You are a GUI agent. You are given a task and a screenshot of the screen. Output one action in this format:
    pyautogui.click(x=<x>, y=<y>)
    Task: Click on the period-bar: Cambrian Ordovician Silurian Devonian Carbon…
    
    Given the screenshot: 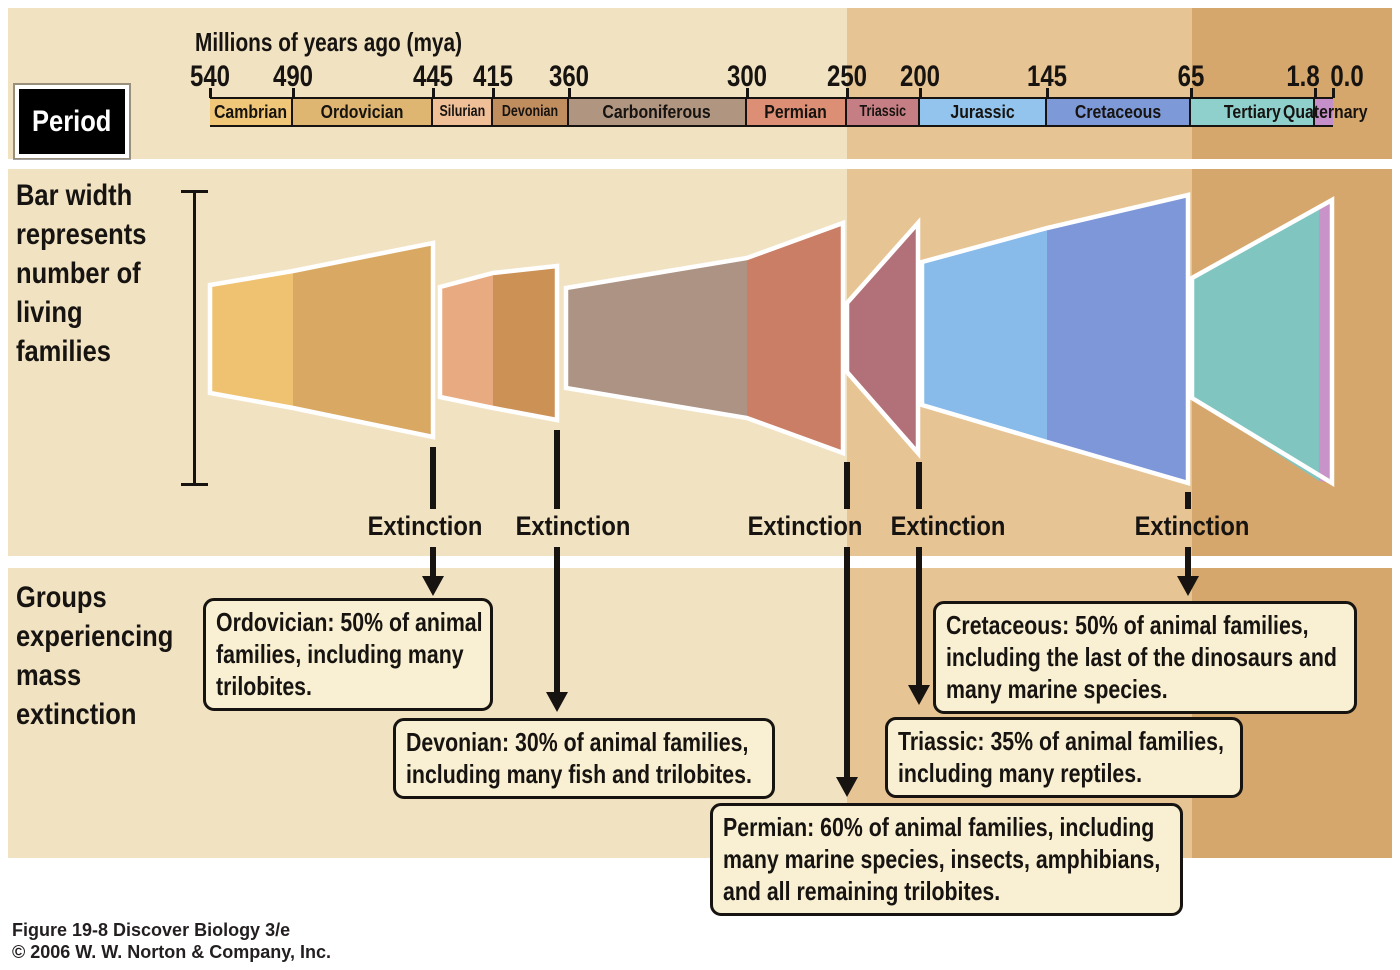 What is the action you would take?
    pyautogui.click(x=771, y=112)
    